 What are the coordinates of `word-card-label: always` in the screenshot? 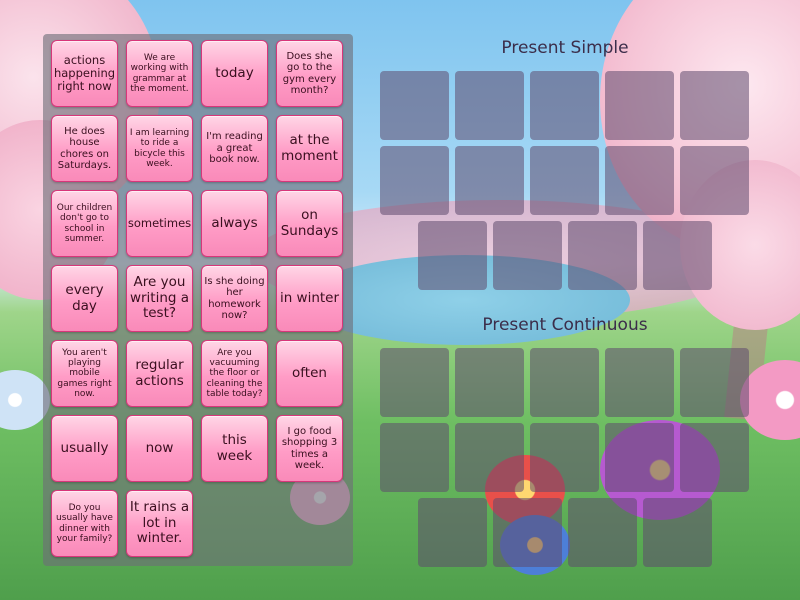 It's located at (234, 222).